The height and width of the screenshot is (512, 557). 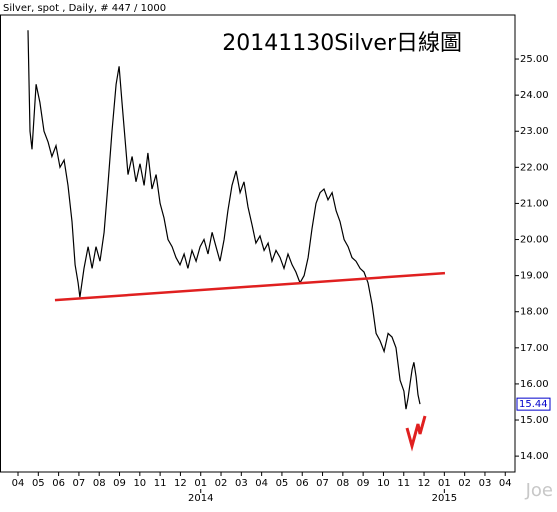 I want to click on chart-header: Silver, spot , Daily, # 447 / 1000, so click(x=84, y=8).